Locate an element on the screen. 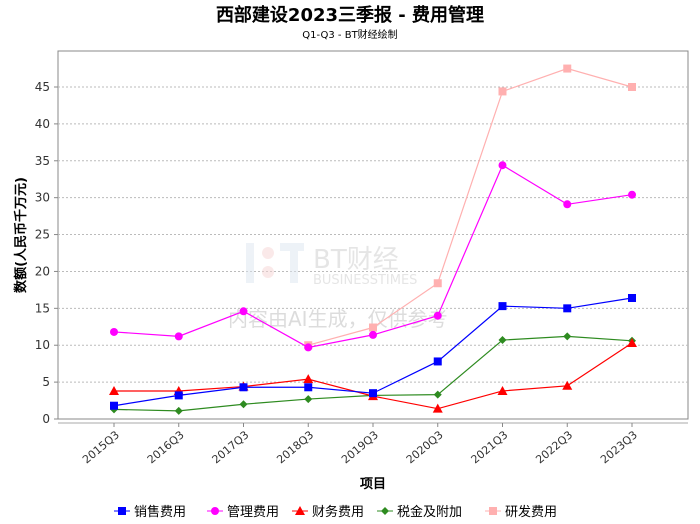  x-tick-label: 2022Q3 is located at coordinates (554, 447).